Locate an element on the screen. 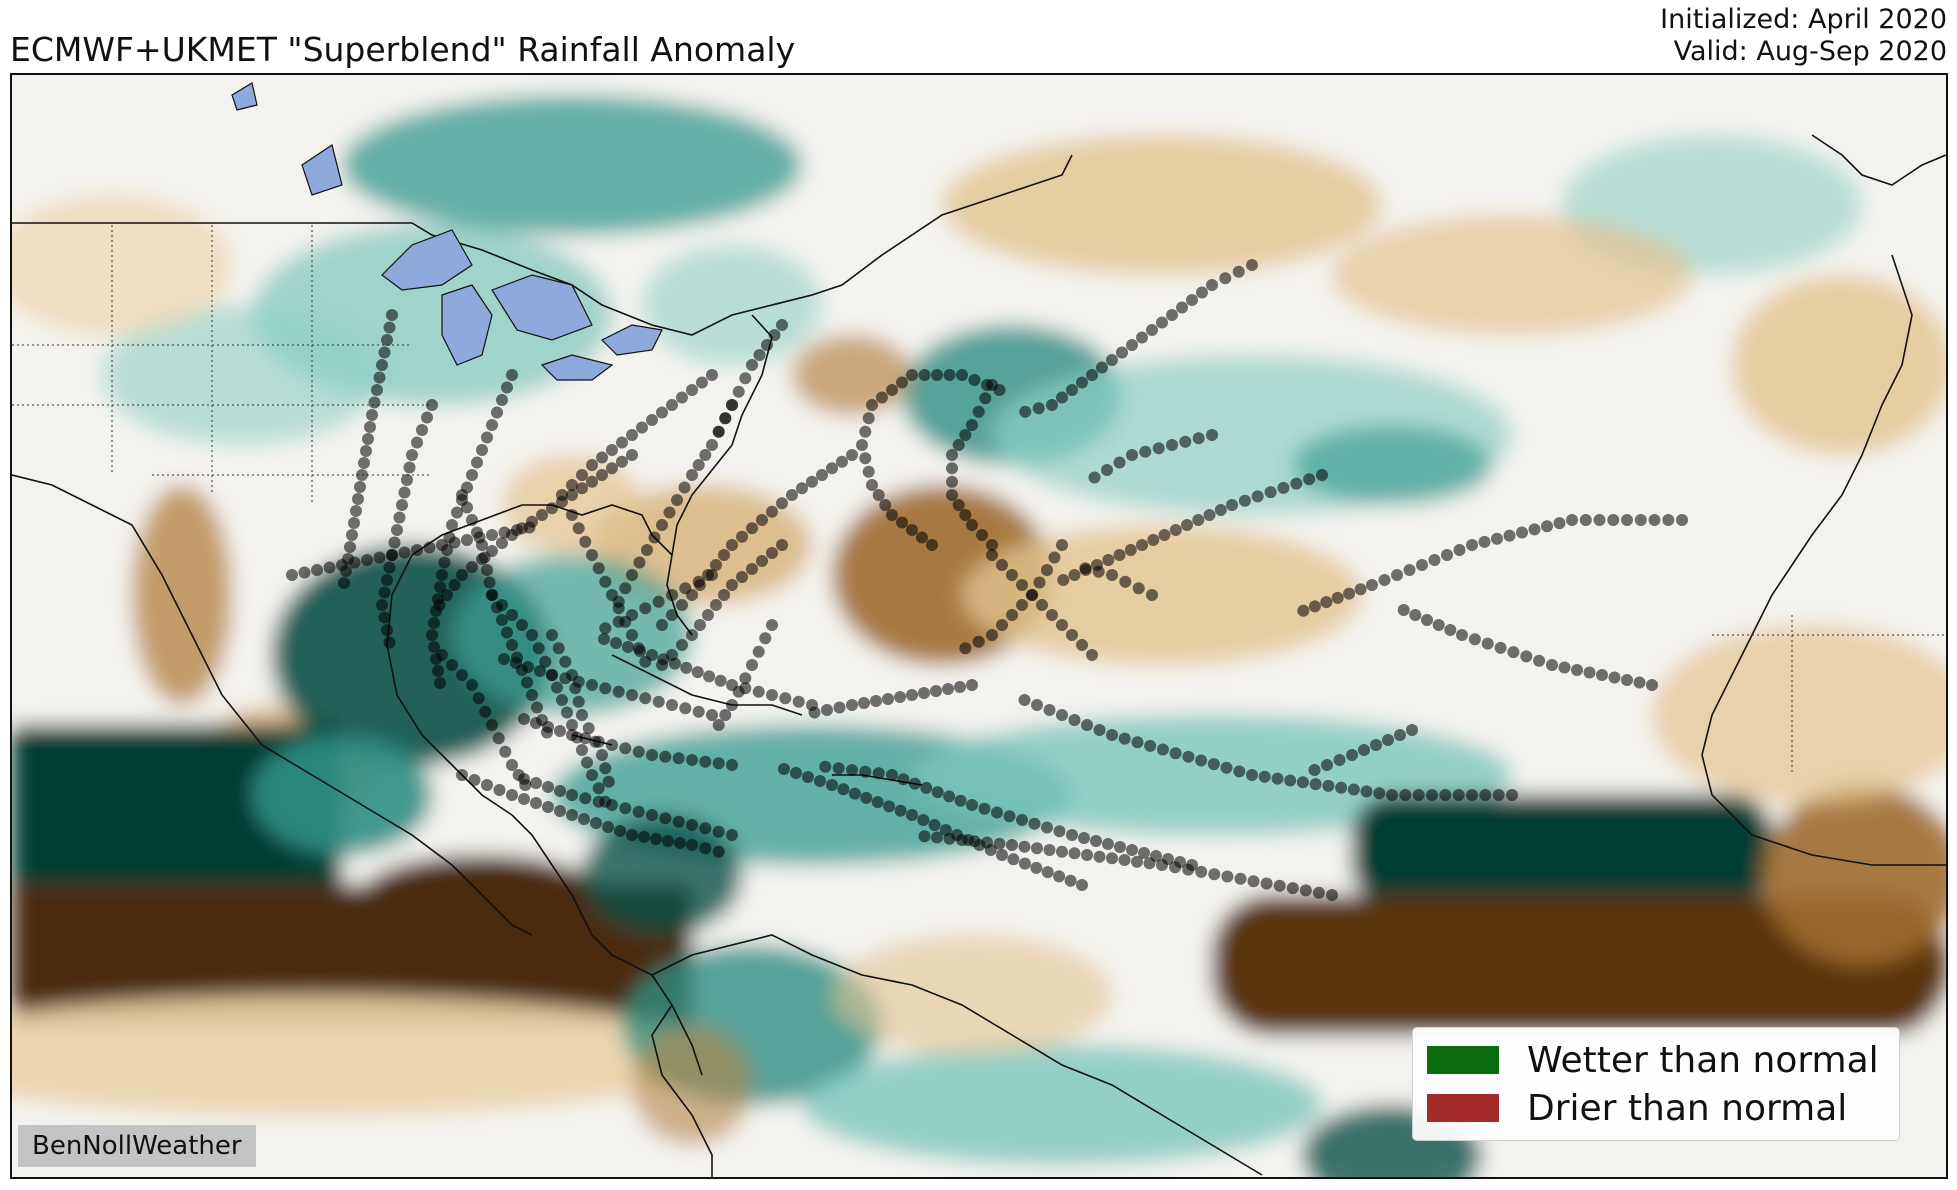  legend-label-wetter: Wetter than normal is located at coordinates (1703, 1060).